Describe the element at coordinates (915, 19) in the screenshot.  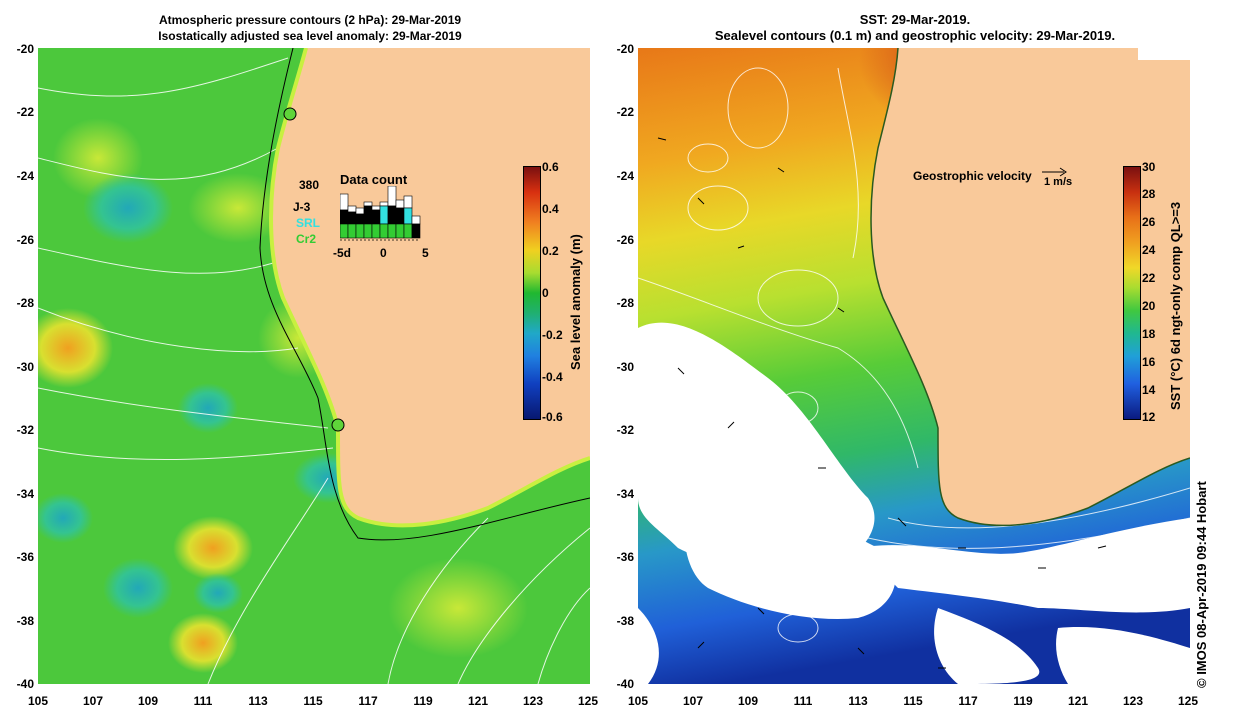
I see `right-title-line1: SST: 29-Mar-2019.` at that location.